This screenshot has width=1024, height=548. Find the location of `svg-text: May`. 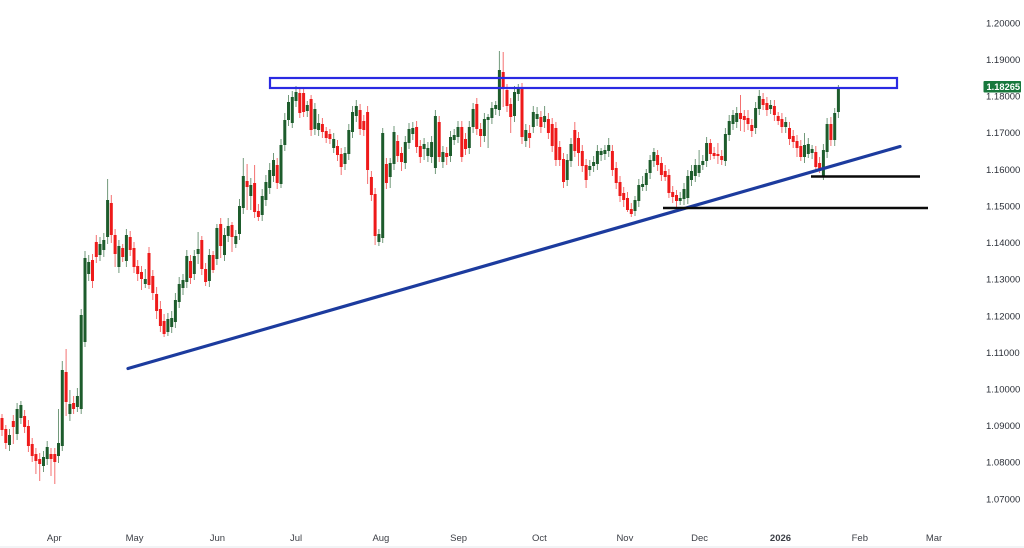

svg-text: May is located at coordinates (135, 538).